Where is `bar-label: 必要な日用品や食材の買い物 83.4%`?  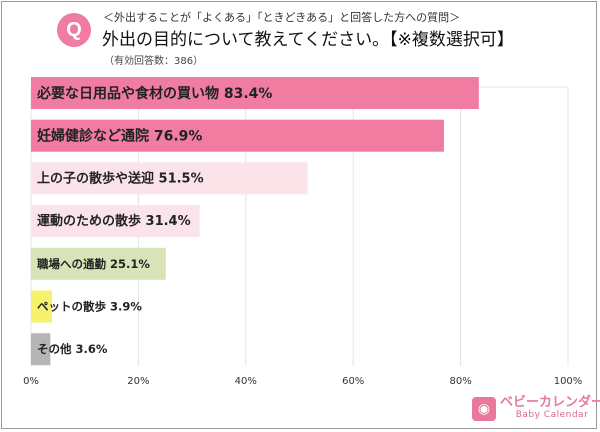 bar-label: 必要な日用品や食材の買い物 83.4% is located at coordinates (154, 93).